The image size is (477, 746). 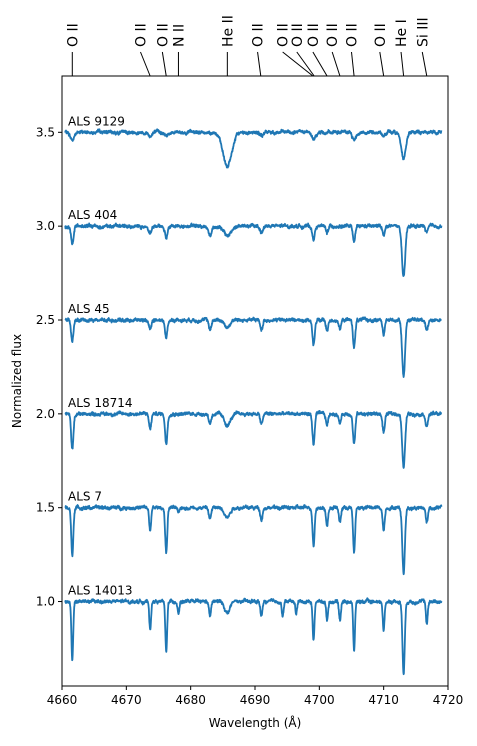 I want to click on x-tick-label: 4660, so click(x=62, y=700).